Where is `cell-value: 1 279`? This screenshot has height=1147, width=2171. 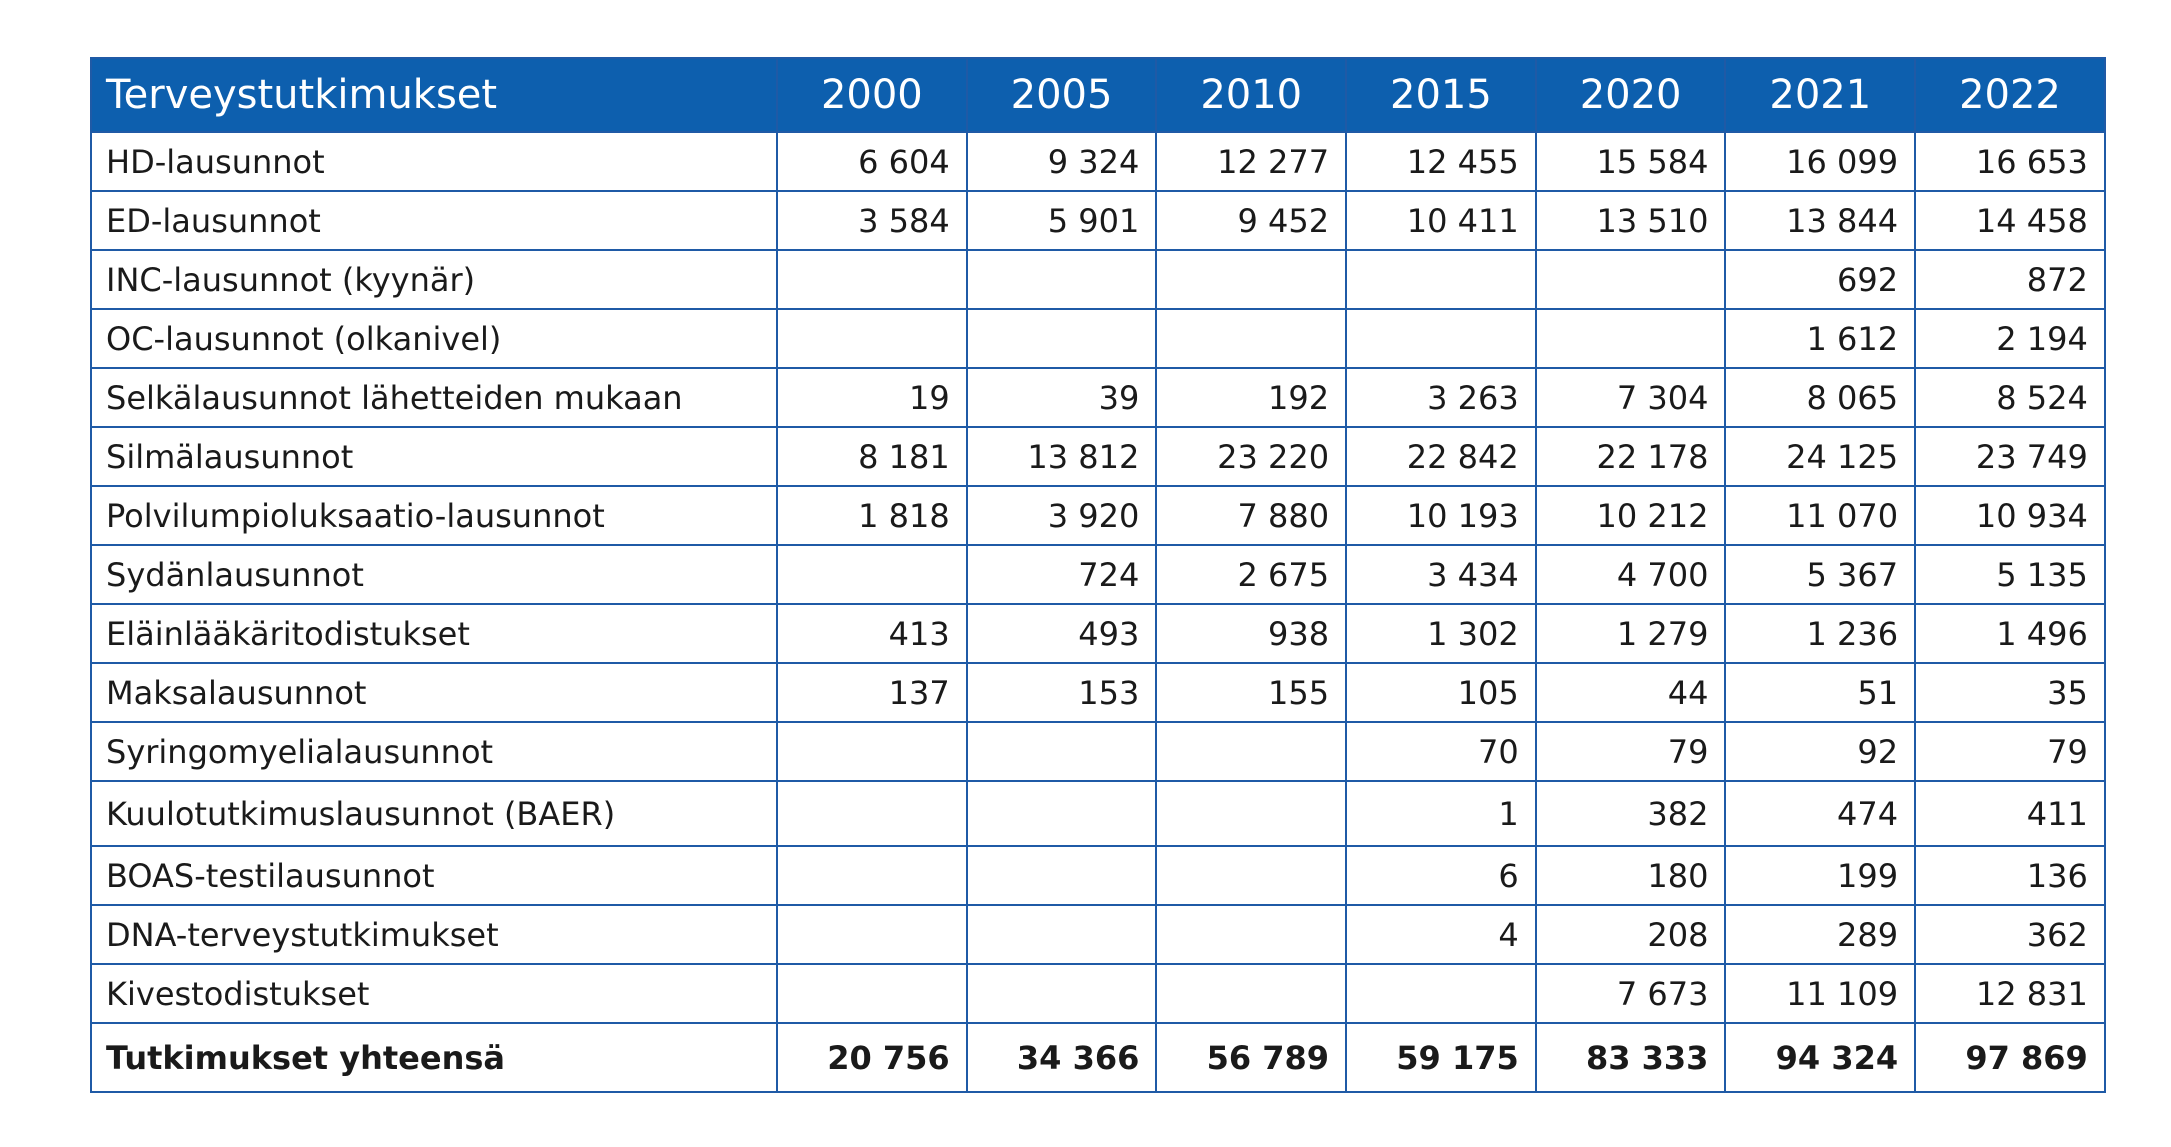
cell-value: 1 279 is located at coordinates (1630, 633).